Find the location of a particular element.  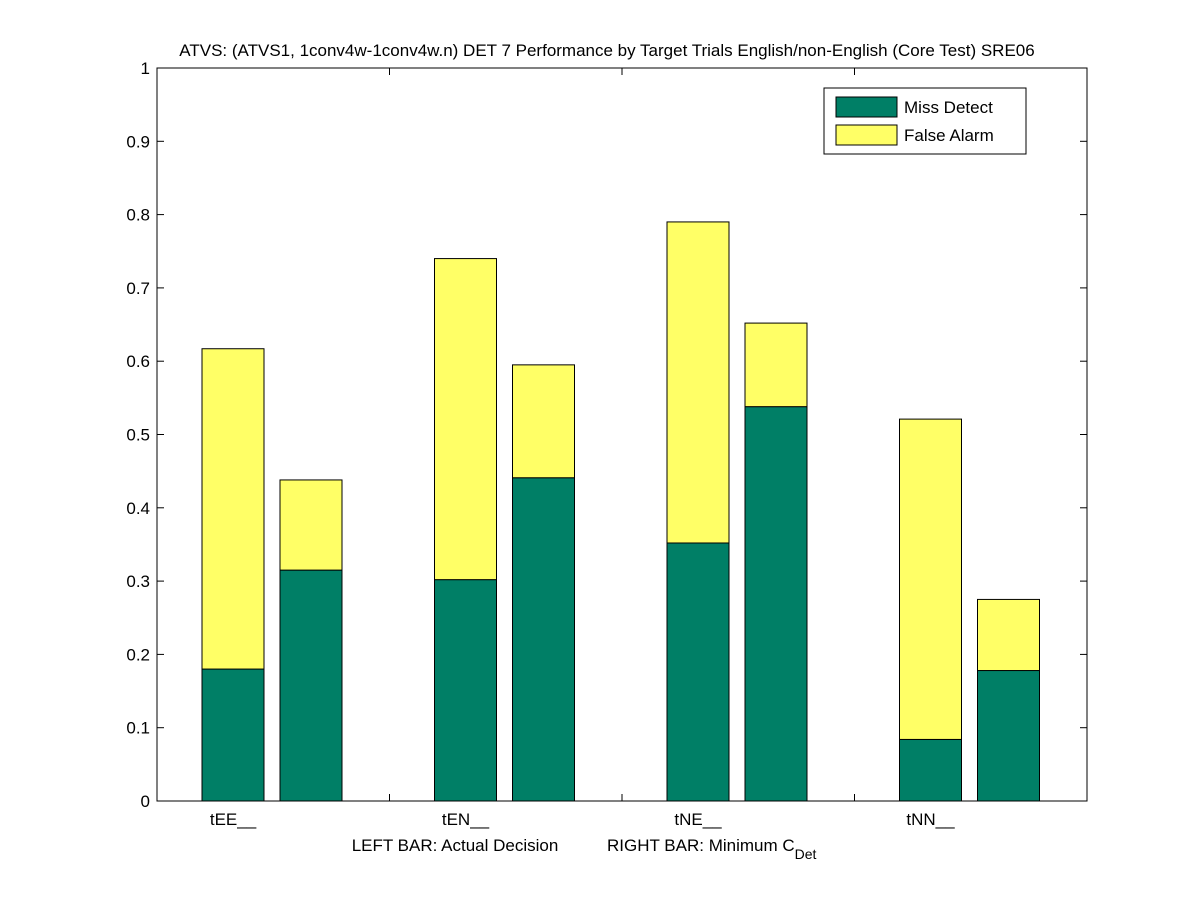

y-tick-label: 0.7 is located at coordinates (138, 288).